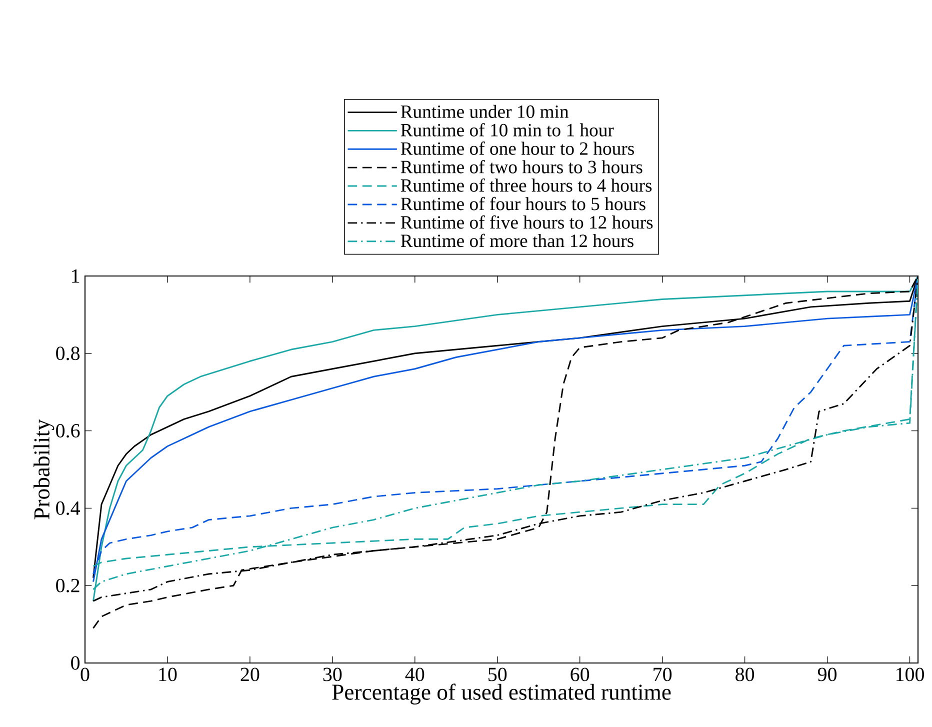  What do you see at coordinates (68, 508) in the screenshot?
I see `y-tick-label: 0.4` at bounding box center [68, 508].